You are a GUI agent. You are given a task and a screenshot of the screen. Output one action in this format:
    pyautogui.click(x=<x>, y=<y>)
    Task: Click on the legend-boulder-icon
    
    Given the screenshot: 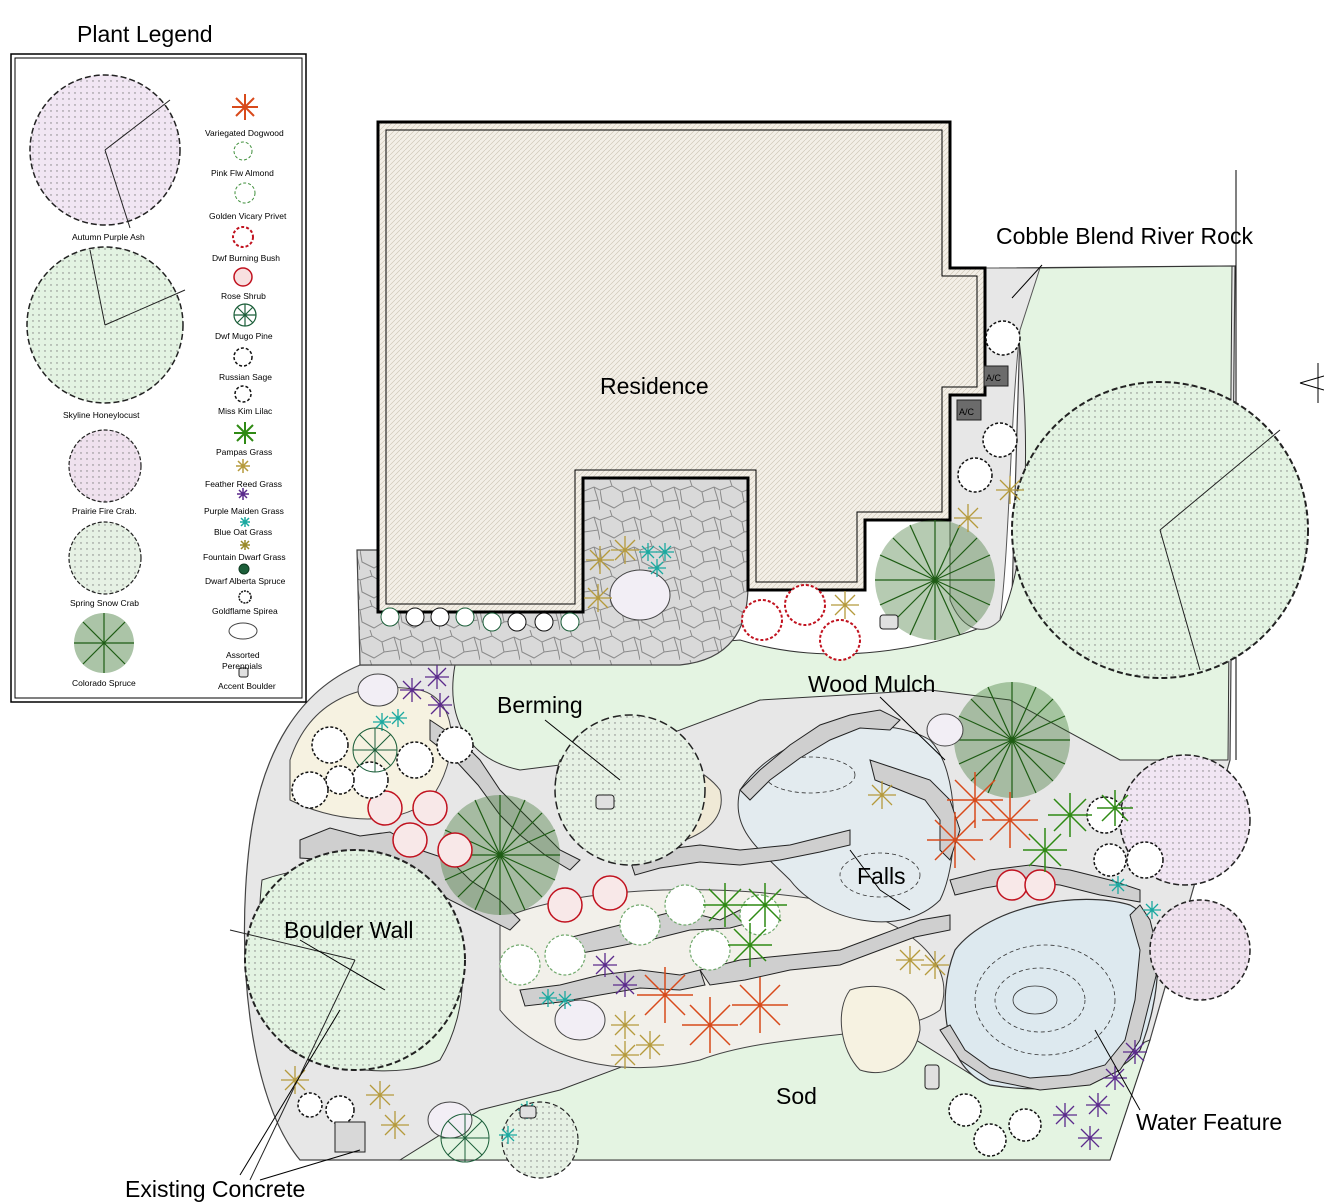 What is the action you would take?
    pyautogui.click(x=243, y=672)
    